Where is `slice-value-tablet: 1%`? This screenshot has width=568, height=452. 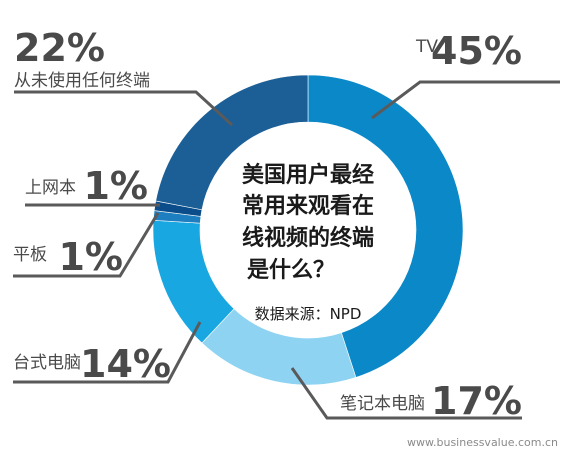 slice-value-tablet: 1% is located at coordinates (90, 257).